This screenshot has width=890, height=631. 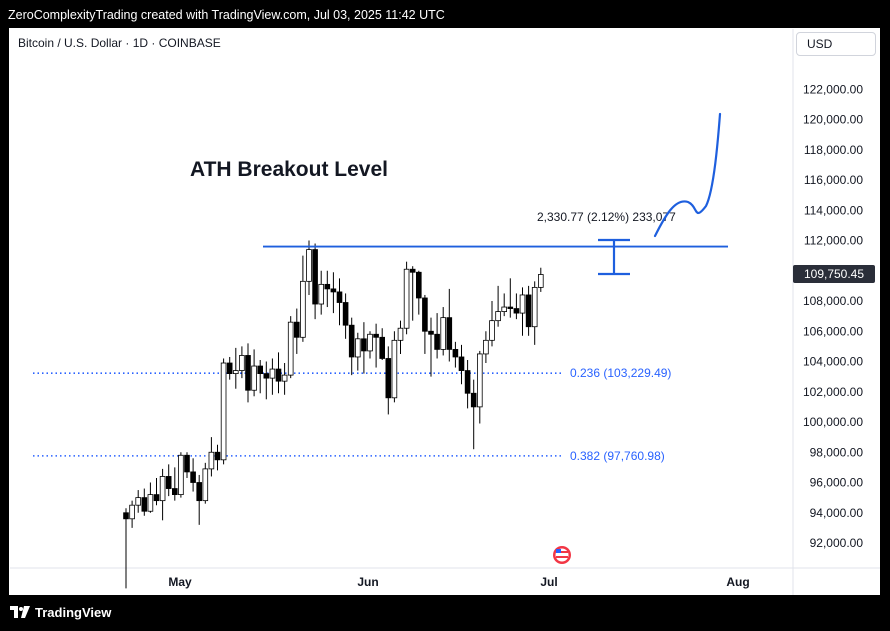 What do you see at coordinates (20, 612) in the screenshot?
I see `tradingview-logo-icon` at bounding box center [20, 612].